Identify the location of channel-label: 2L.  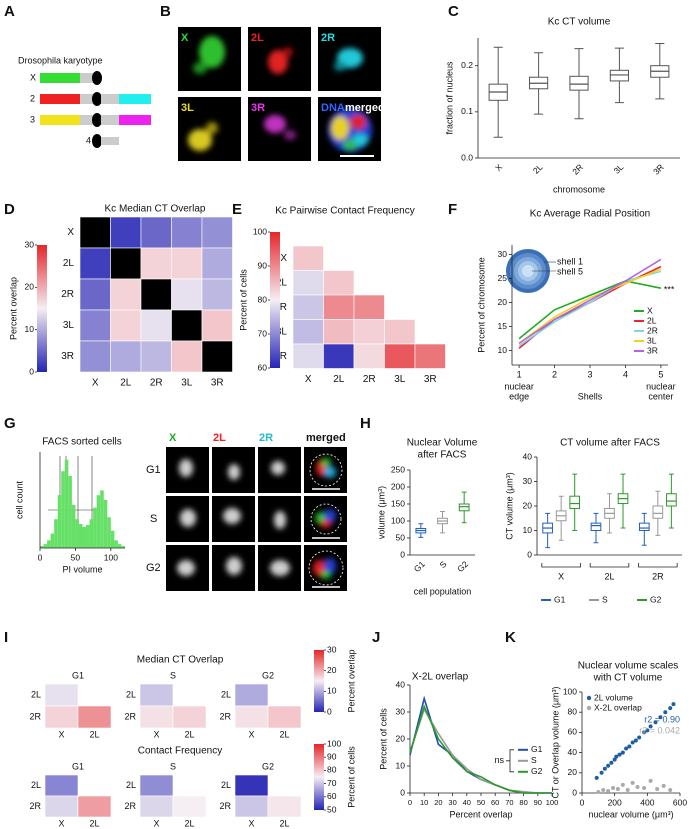
(219, 438).